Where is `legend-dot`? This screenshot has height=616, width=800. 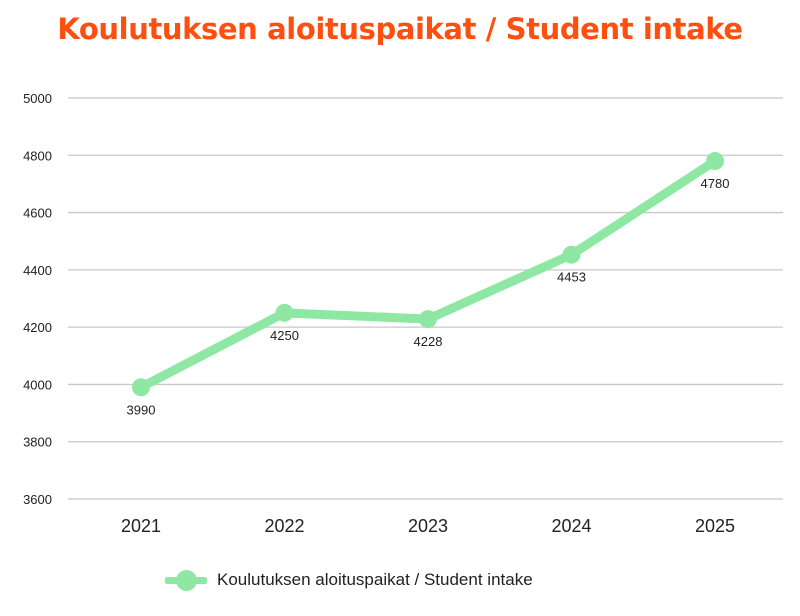
legend-dot is located at coordinates (186, 580).